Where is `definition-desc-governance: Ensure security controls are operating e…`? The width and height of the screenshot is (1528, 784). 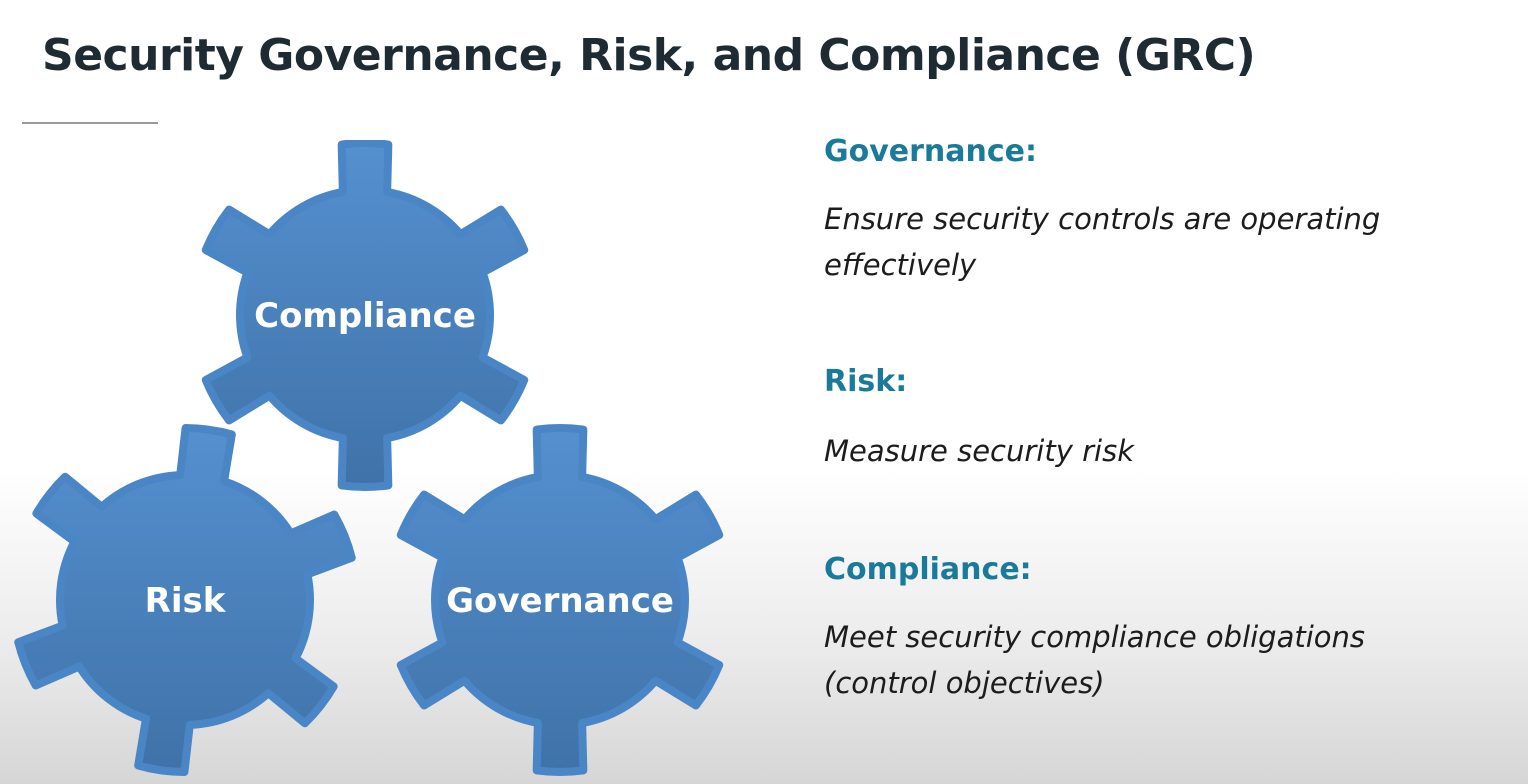 definition-desc-governance: Ensure security controls are operating e… is located at coordinates (1102, 242).